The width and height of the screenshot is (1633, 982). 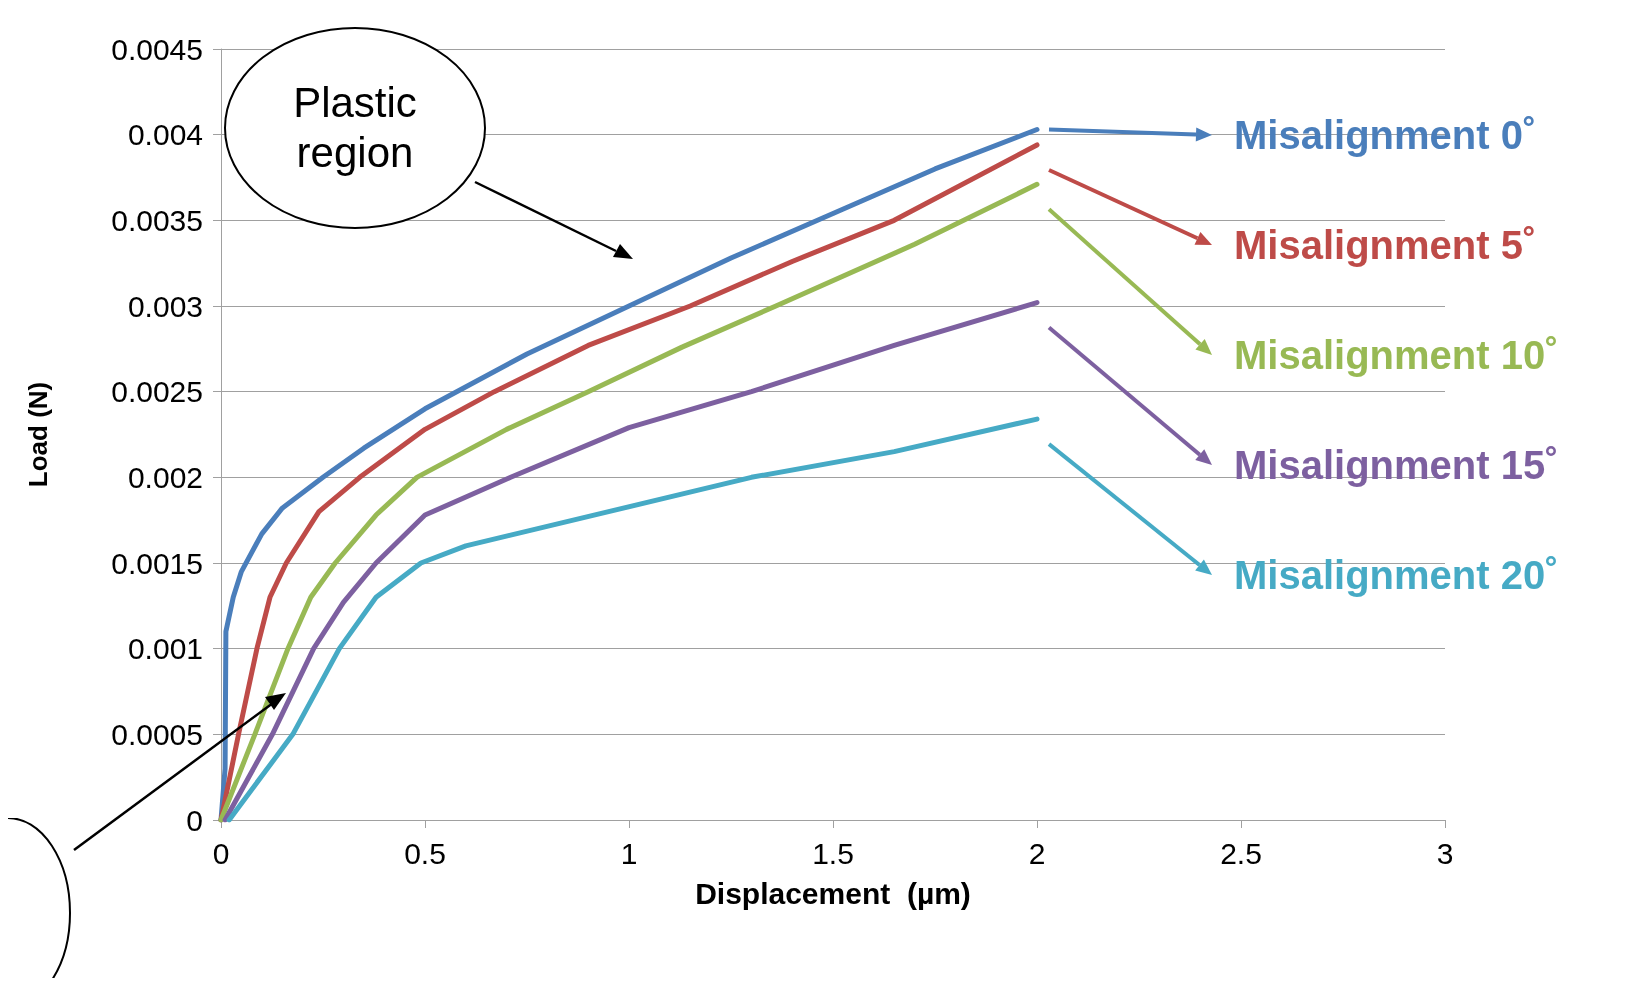 I want to click on ellipse-callout: Plastic region, so click(x=355, y=128).